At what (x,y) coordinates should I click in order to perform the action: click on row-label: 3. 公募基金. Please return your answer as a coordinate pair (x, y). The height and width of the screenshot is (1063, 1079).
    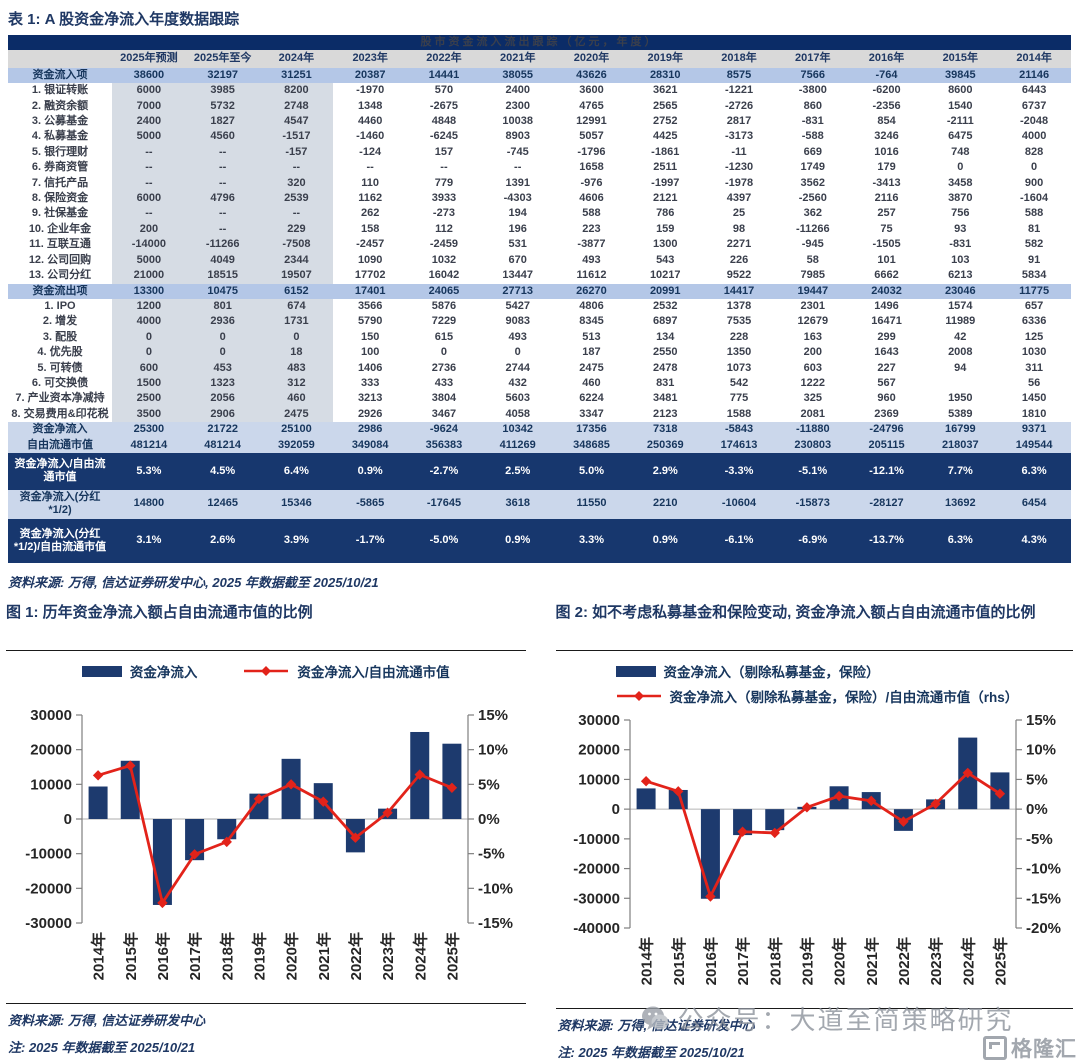
    Looking at the image, I should click on (60, 121).